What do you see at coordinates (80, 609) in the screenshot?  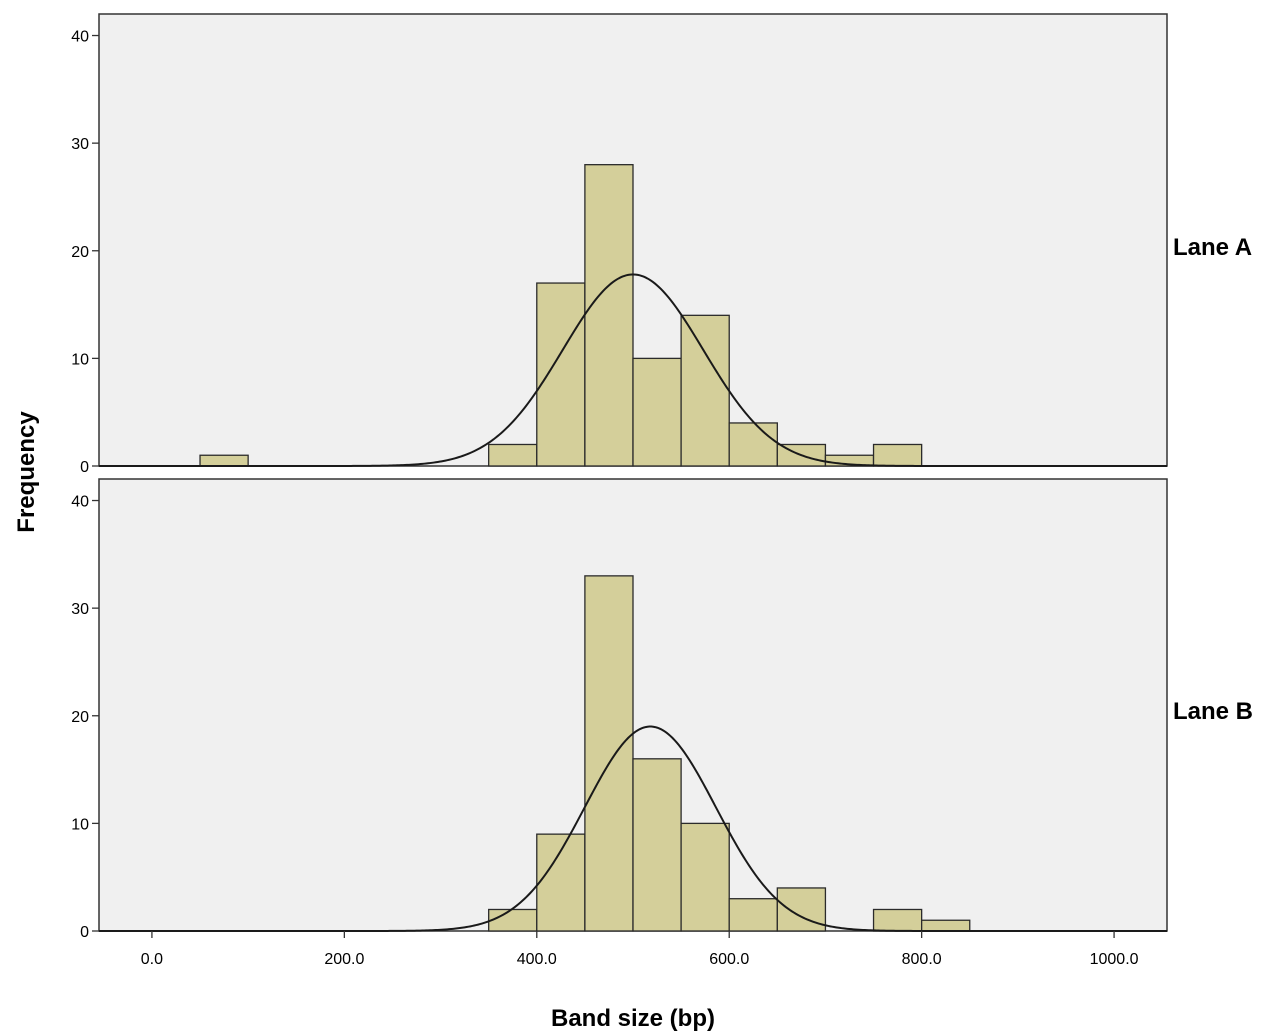 I see `lane-b-y-tick-label-30: 30` at bounding box center [80, 609].